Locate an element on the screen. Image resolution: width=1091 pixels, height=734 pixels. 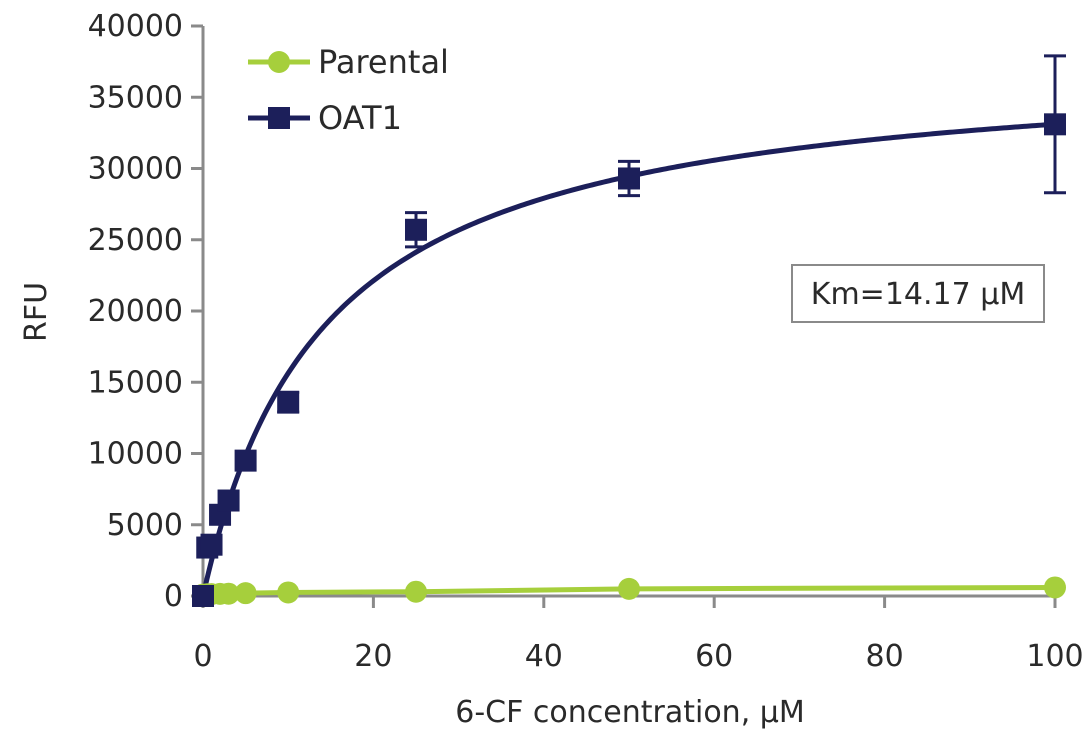
x-tick-label: 80 is located at coordinates (885, 656).